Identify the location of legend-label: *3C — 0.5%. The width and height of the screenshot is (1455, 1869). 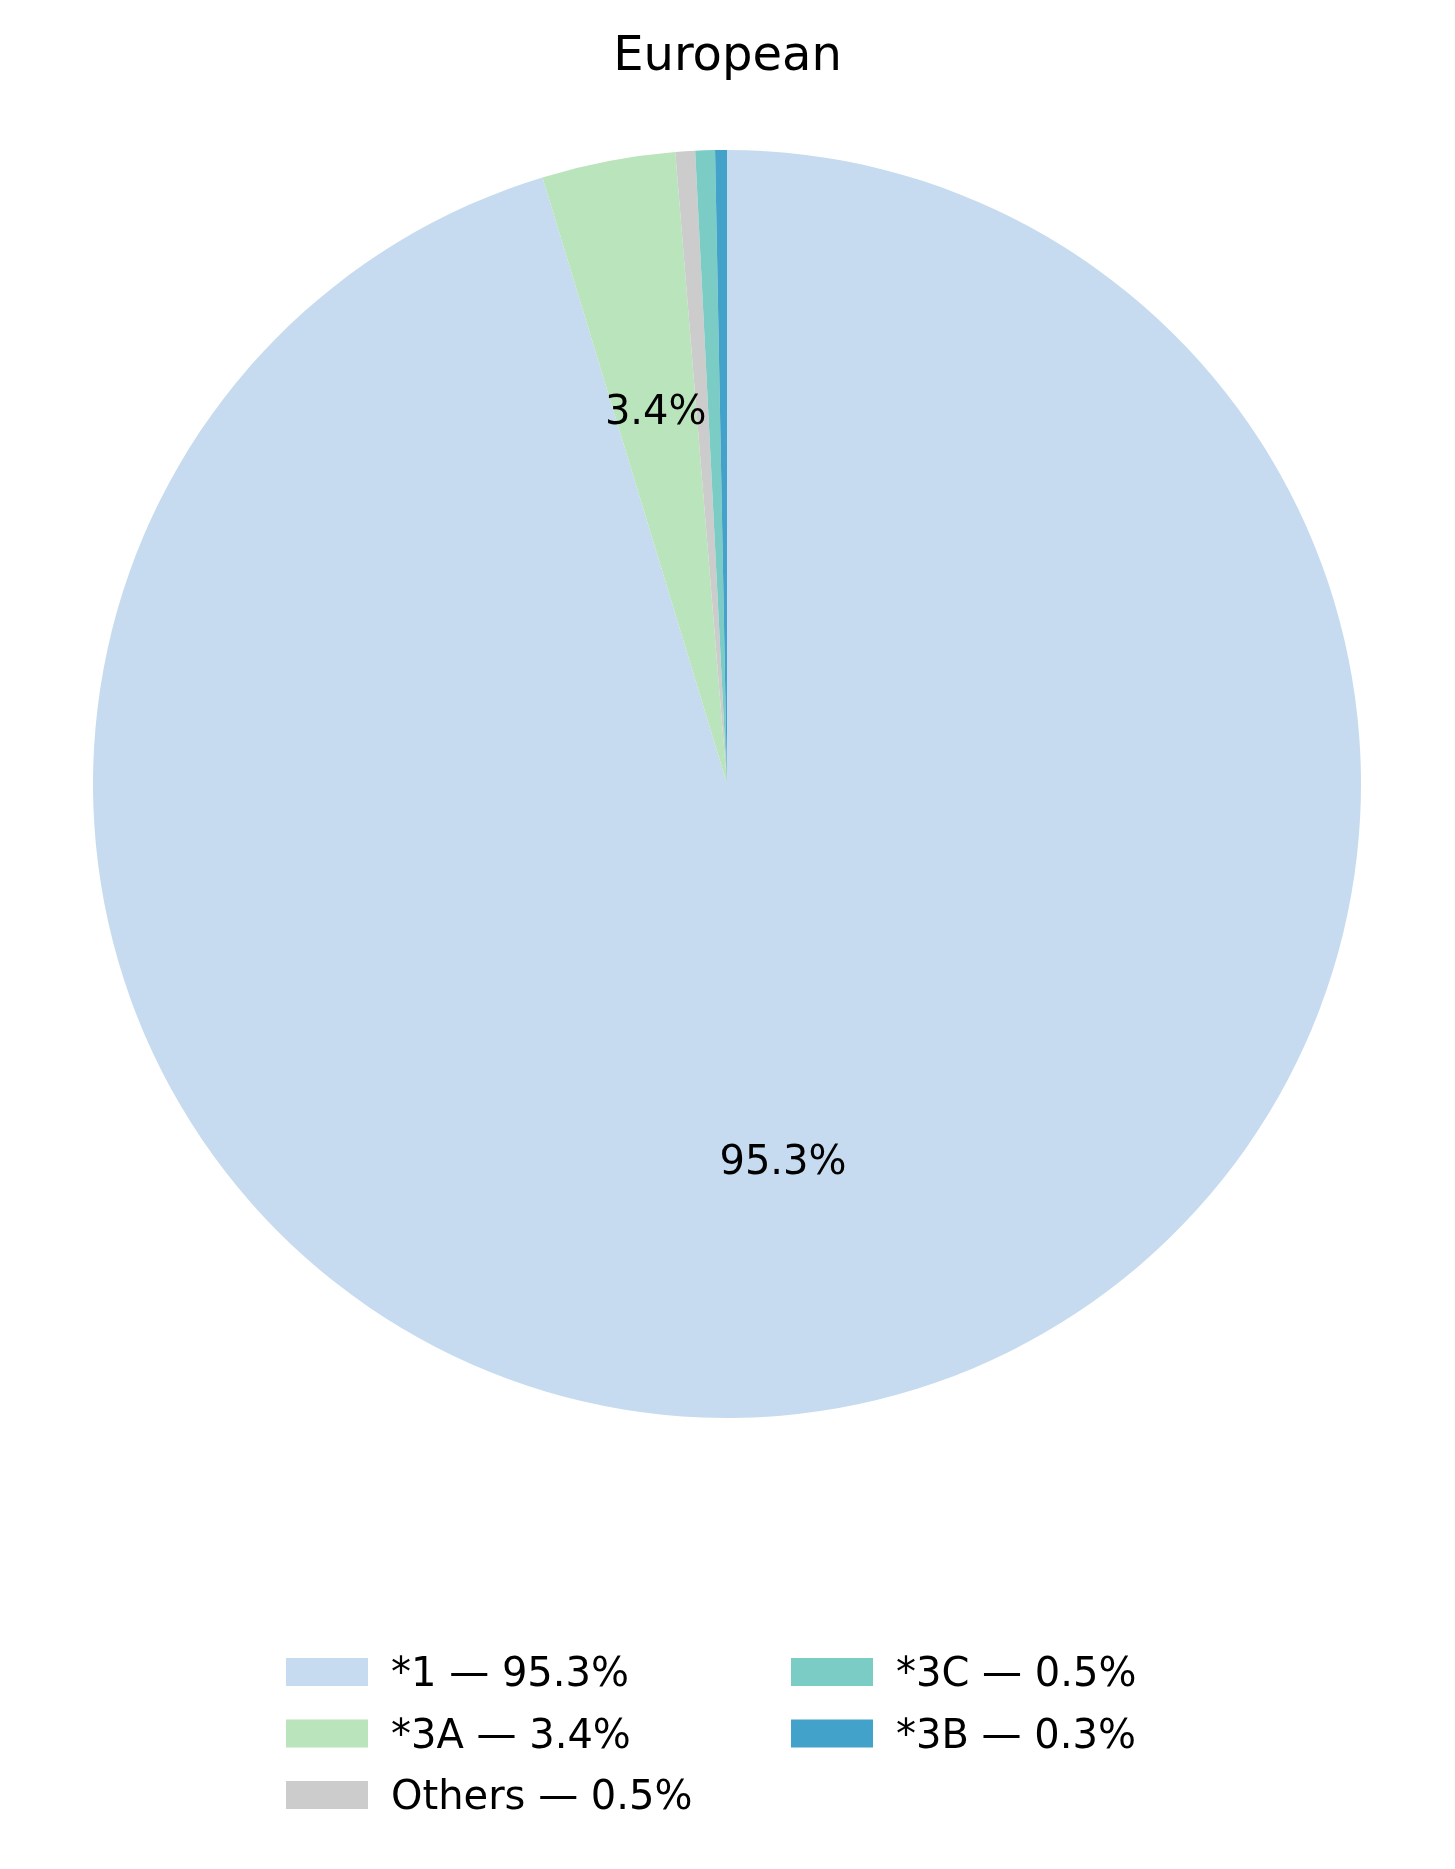
(1016, 1672).